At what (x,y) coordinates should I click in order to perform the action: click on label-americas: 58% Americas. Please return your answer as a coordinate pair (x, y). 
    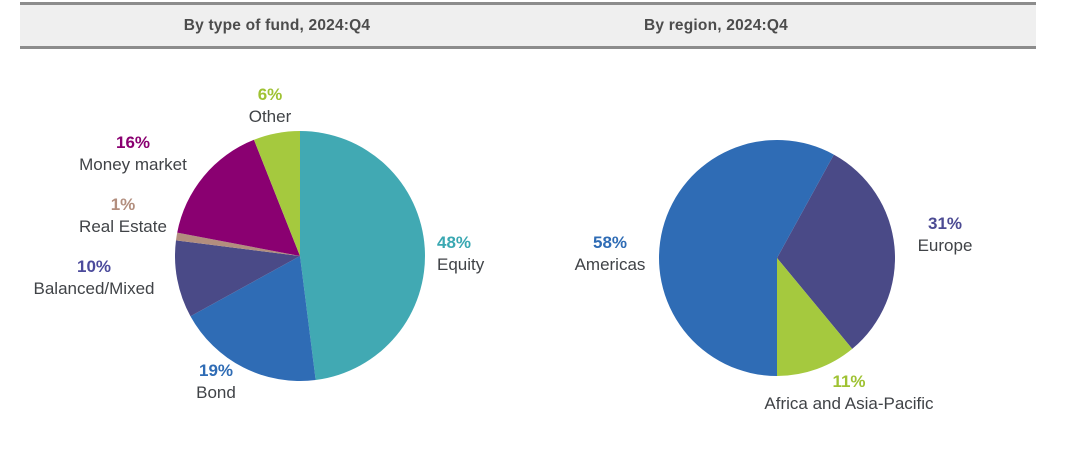
    Looking at the image, I should click on (610, 254).